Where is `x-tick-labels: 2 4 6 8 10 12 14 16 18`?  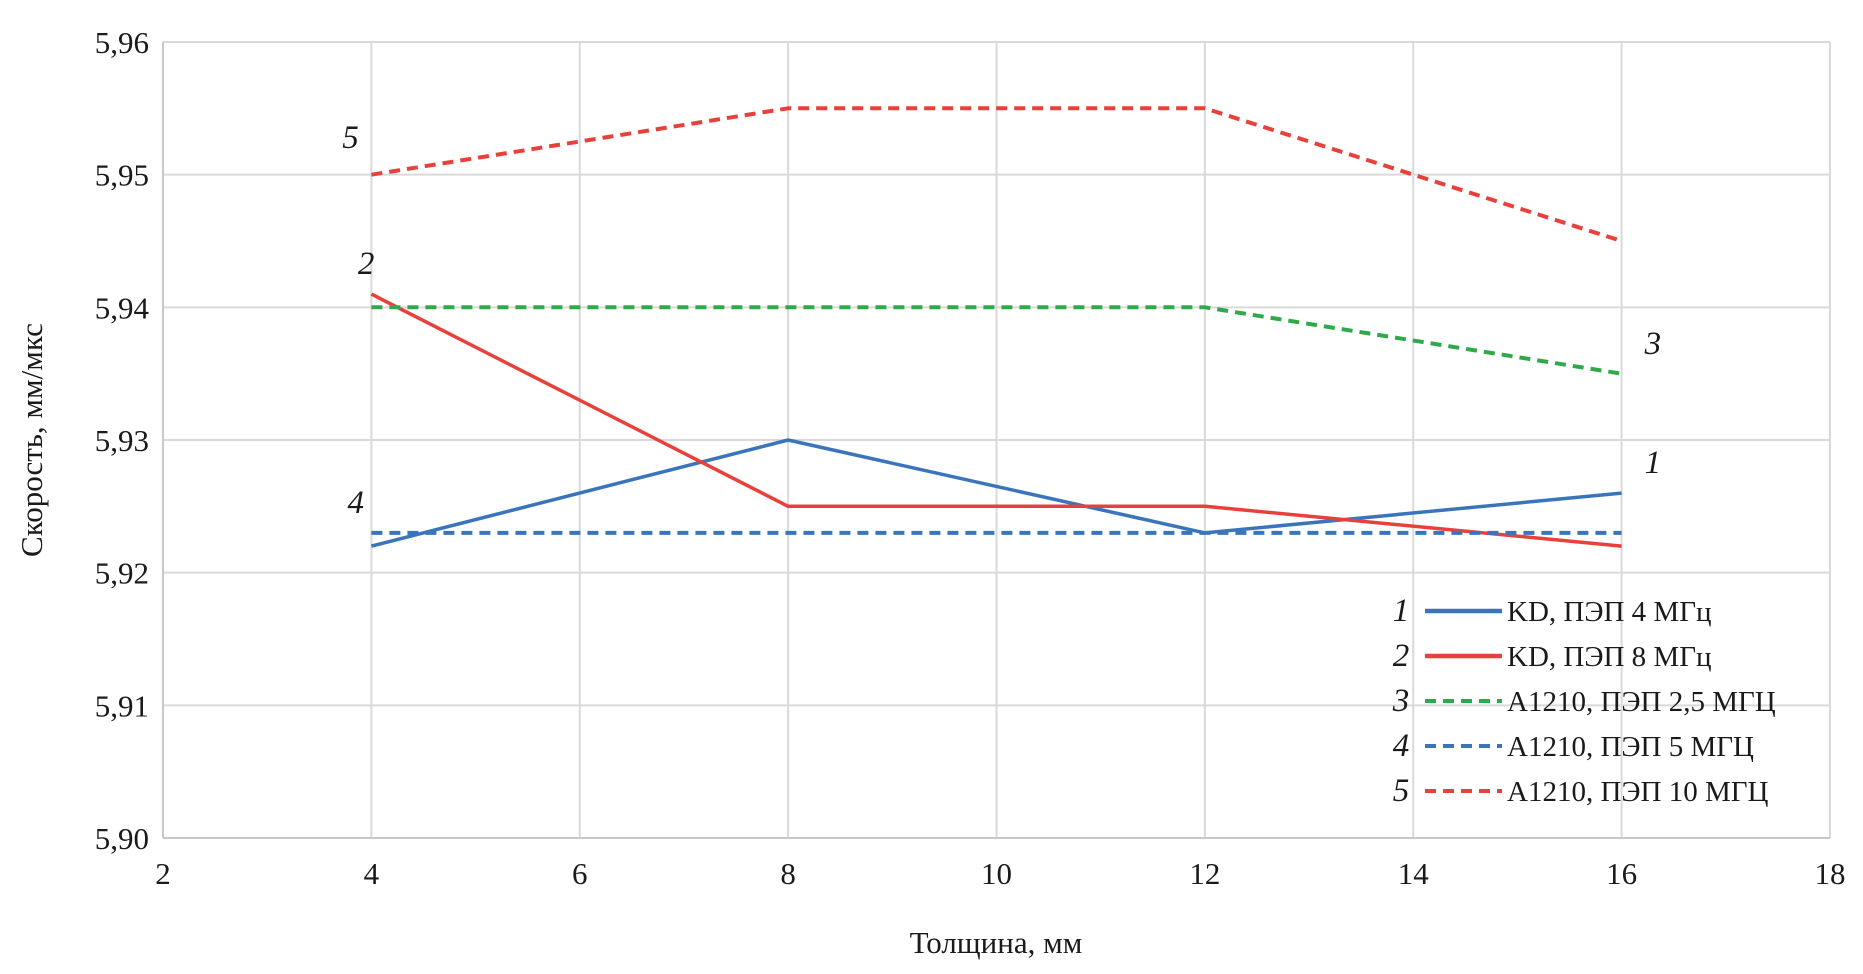 x-tick-labels: 2 4 6 8 10 12 14 16 18 is located at coordinates (1000, 873).